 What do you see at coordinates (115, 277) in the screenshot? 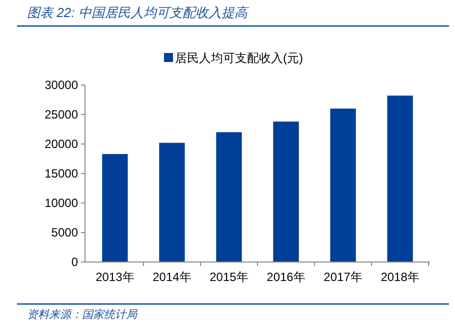
I see `x-tick-label: 2013年` at bounding box center [115, 277].